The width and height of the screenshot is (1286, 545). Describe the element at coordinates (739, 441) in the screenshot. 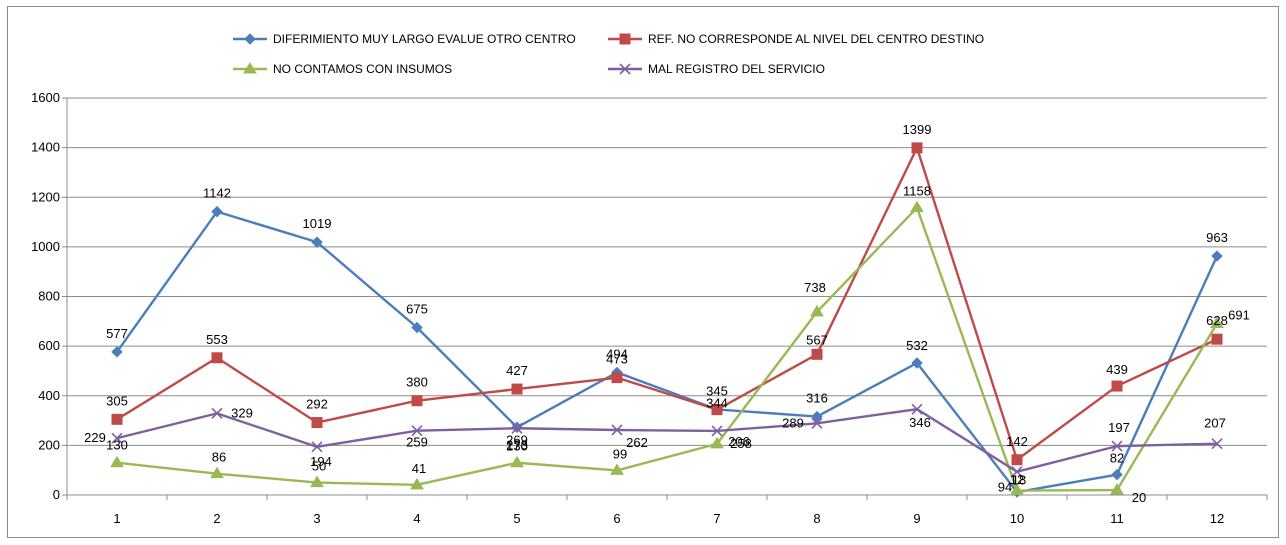

I see `data-label: 206` at that location.